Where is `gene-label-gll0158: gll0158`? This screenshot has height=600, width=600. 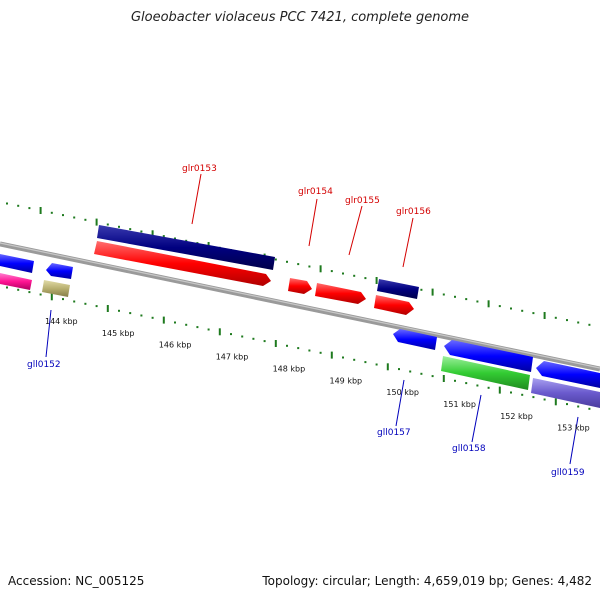
gene-label-gll0158: gll0158 is located at coordinates (469, 449).